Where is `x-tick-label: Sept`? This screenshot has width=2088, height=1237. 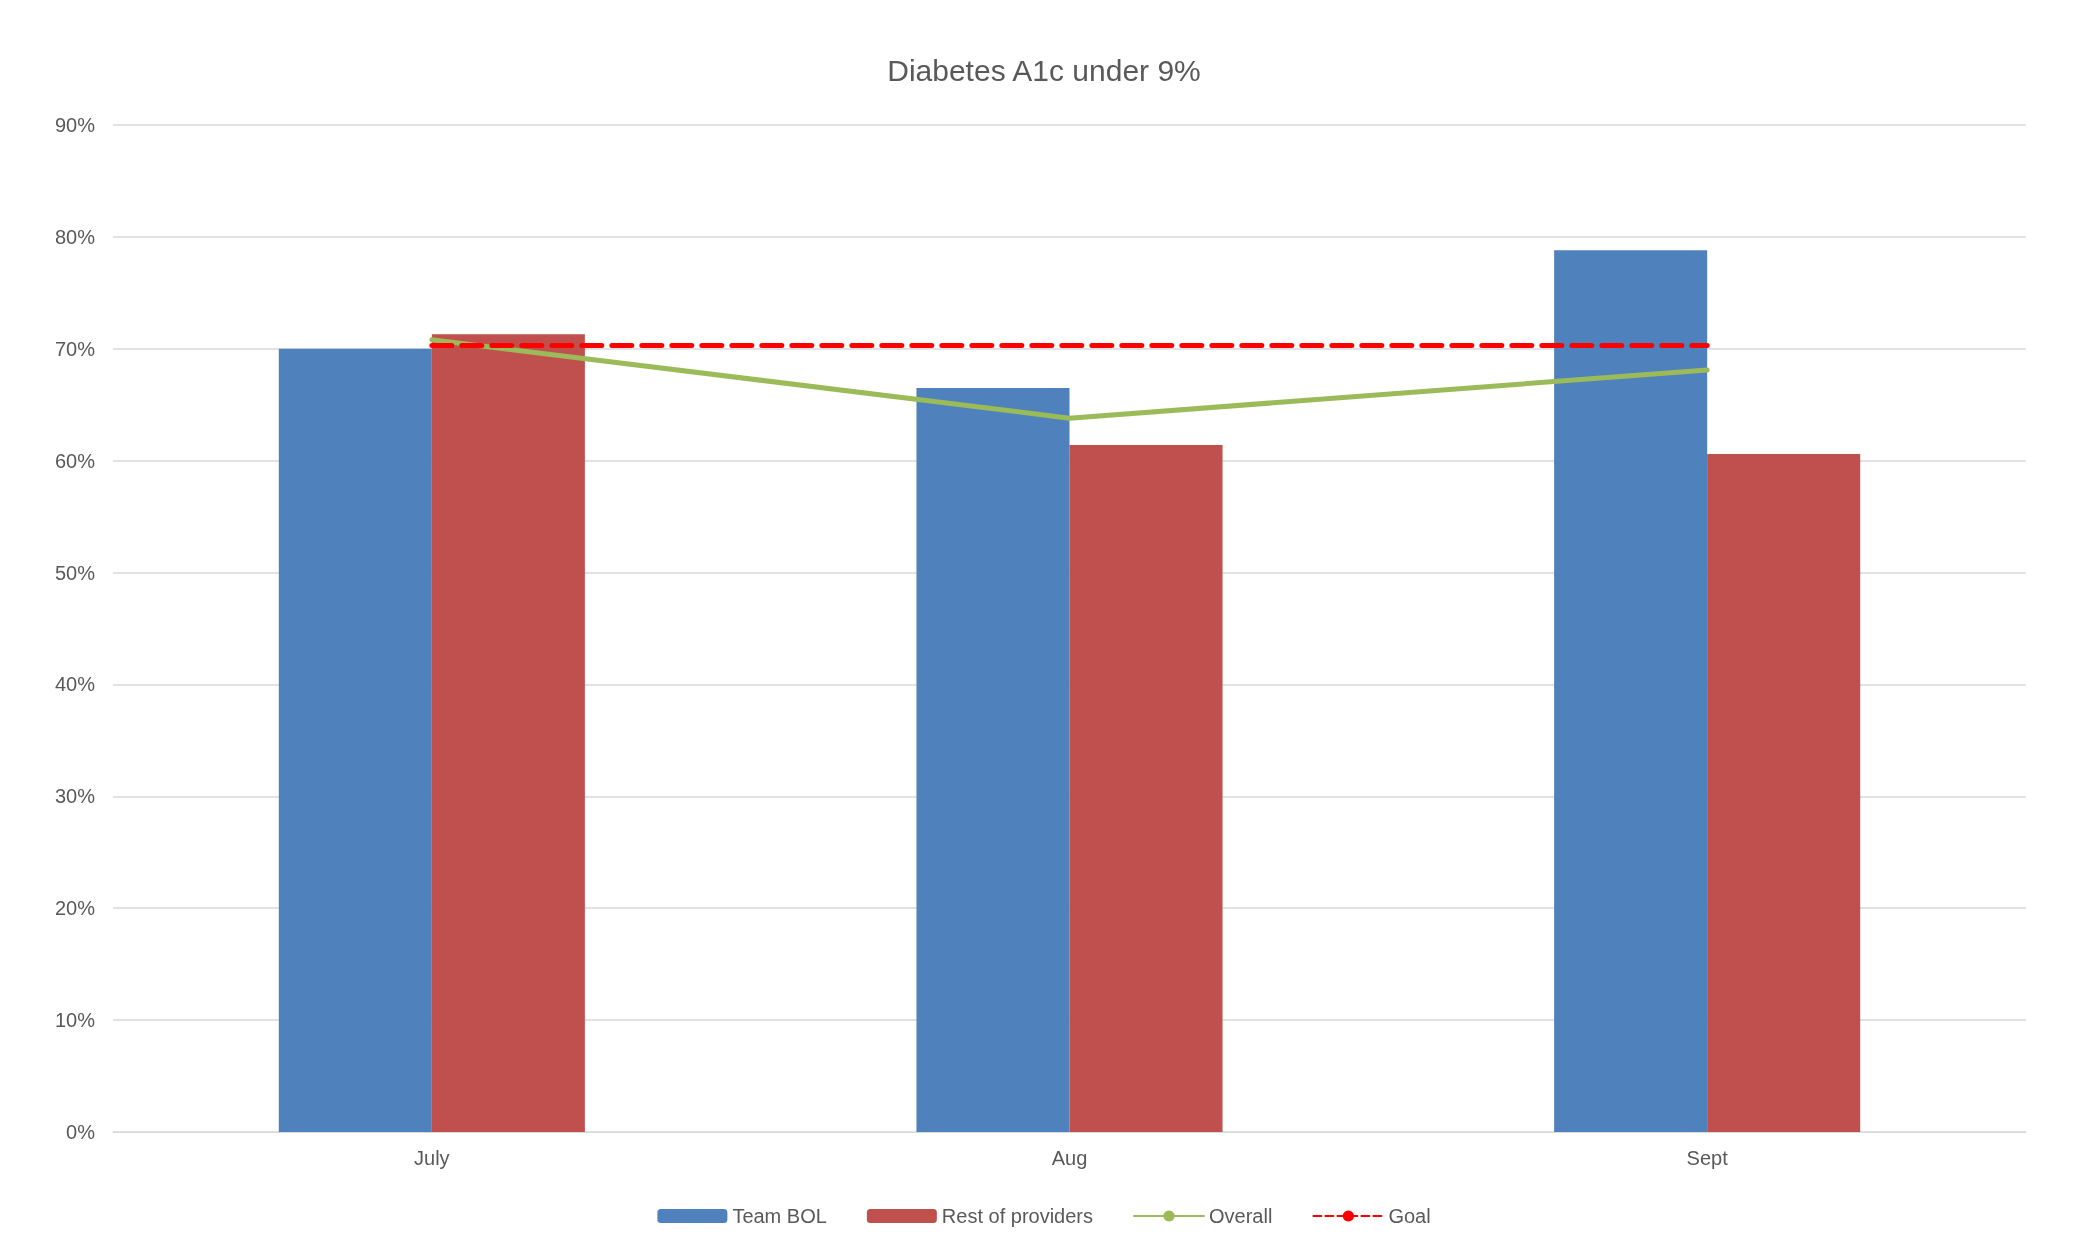 x-tick-label: Sept is located at coordinates (1707, 1158).